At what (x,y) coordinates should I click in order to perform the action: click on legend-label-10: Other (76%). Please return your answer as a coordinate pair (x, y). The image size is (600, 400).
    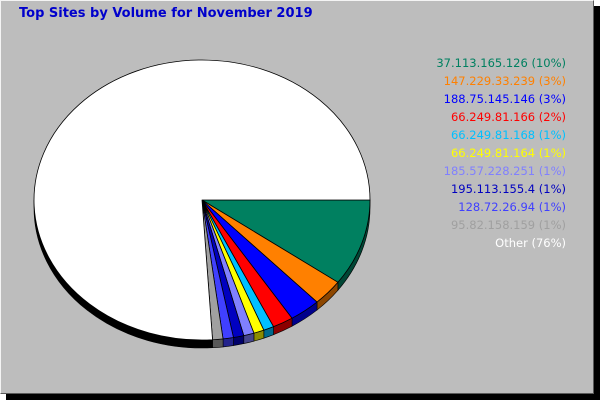
    Looking at the image, I should click on (530, 243).